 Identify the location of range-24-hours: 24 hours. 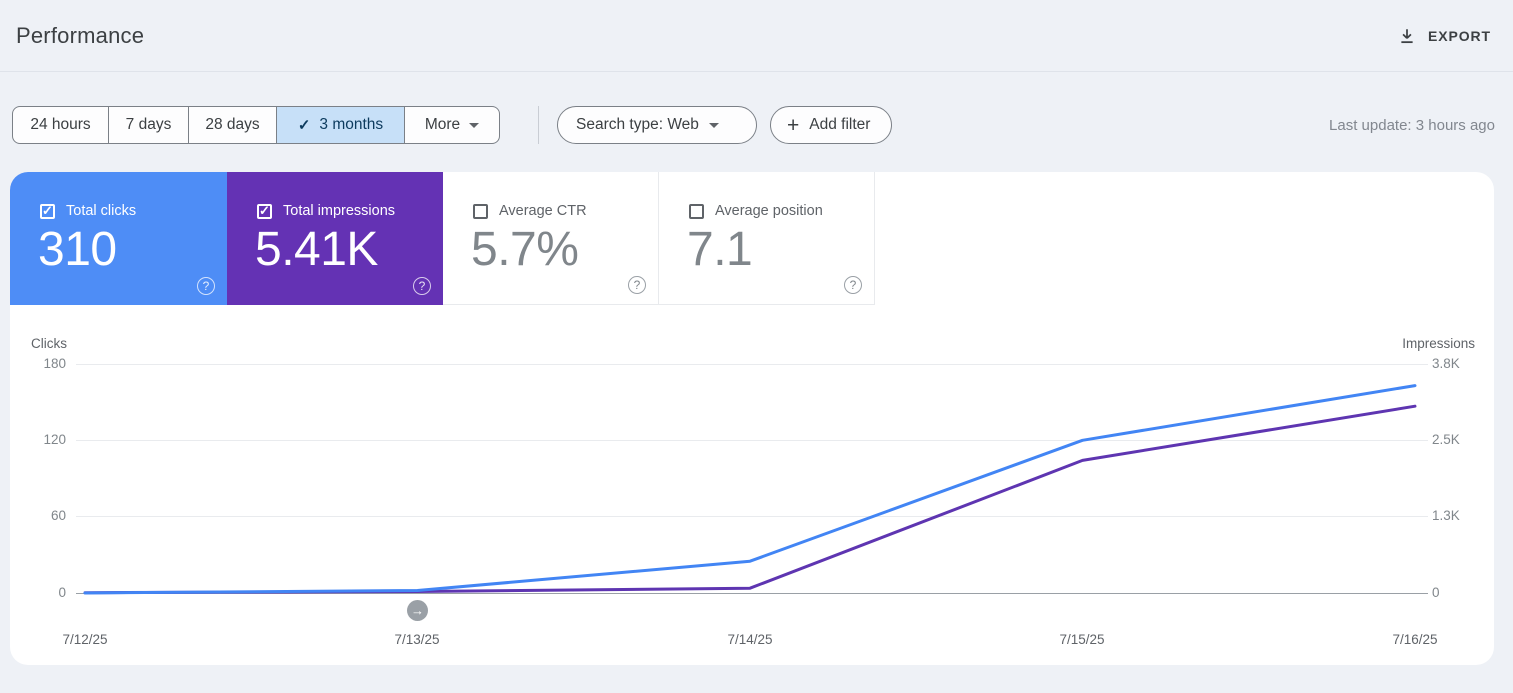
(60, 125).